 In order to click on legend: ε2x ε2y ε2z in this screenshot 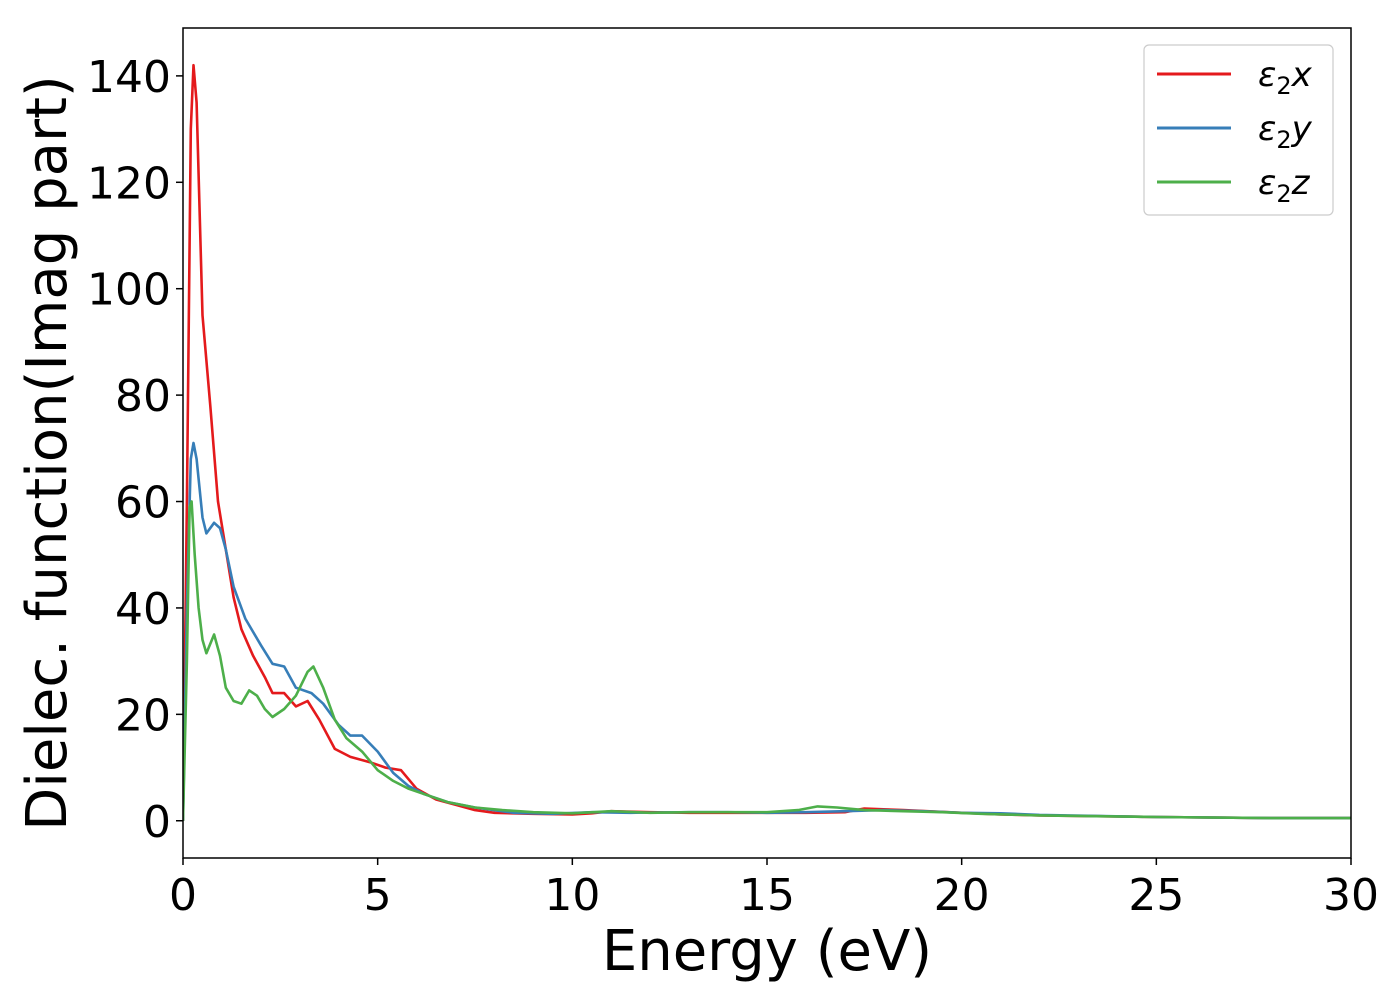, I will do `click(1238, 130)`.